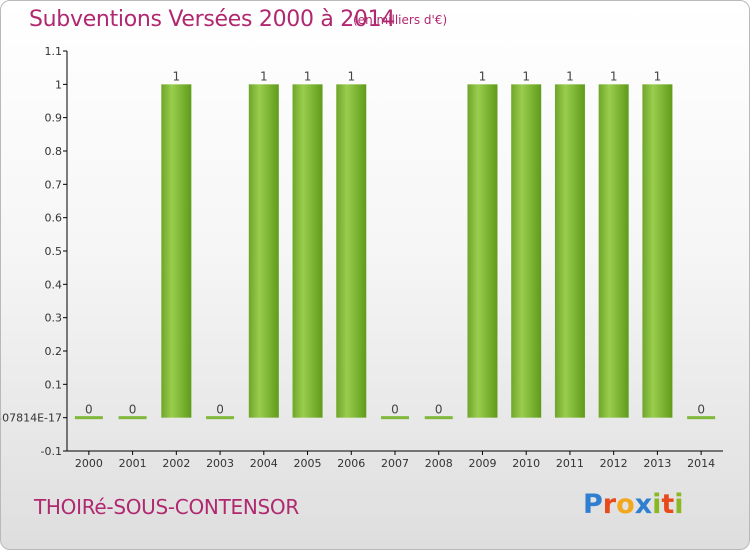  Describe the element at coordinates (54, 351) in the screenshot. I see `y-tick-label: 0.2` at that location.